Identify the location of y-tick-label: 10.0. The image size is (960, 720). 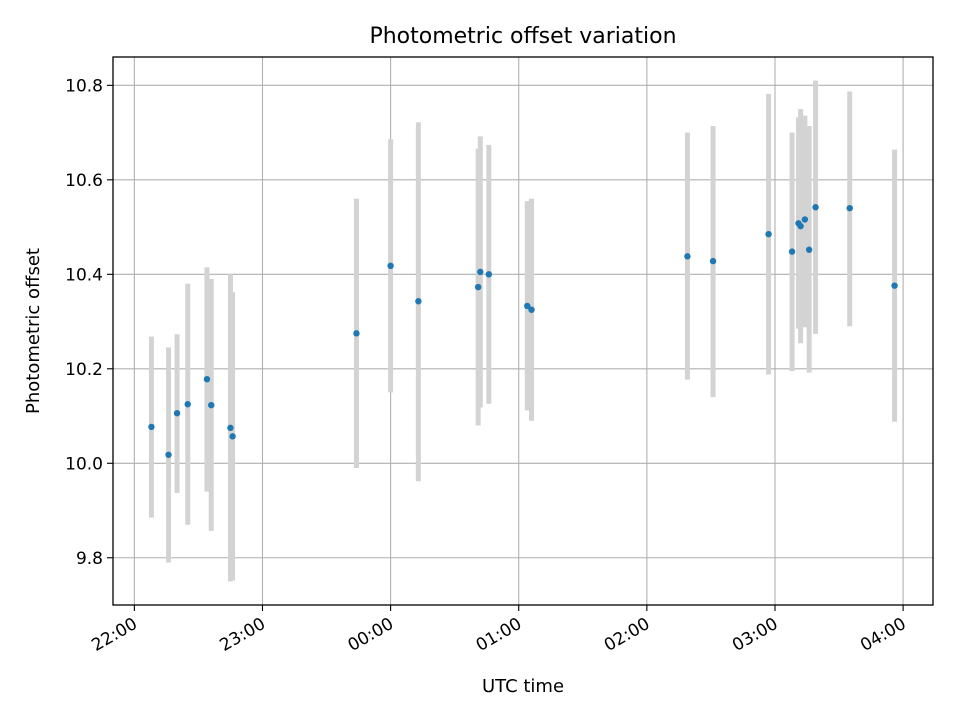
(84, 464).